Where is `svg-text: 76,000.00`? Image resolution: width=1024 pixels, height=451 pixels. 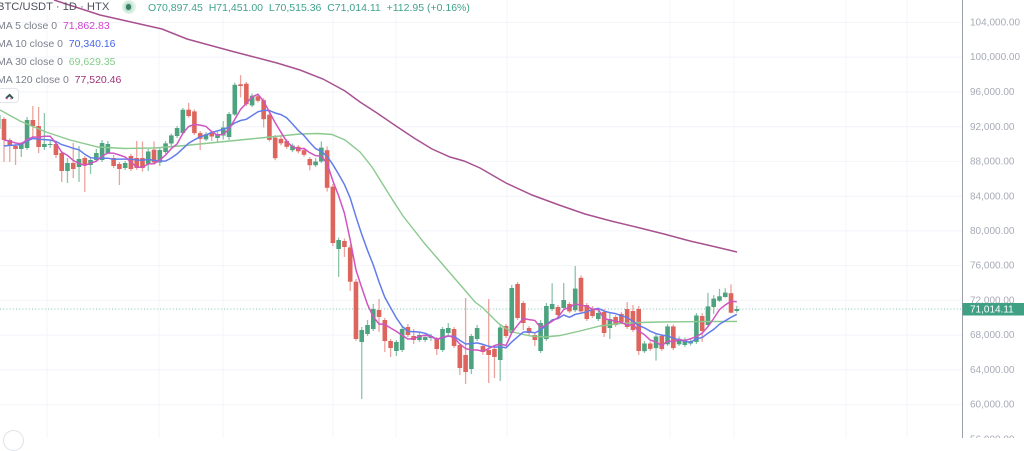 svg-text: 76,000.00 is located at coordinates (992, 266).